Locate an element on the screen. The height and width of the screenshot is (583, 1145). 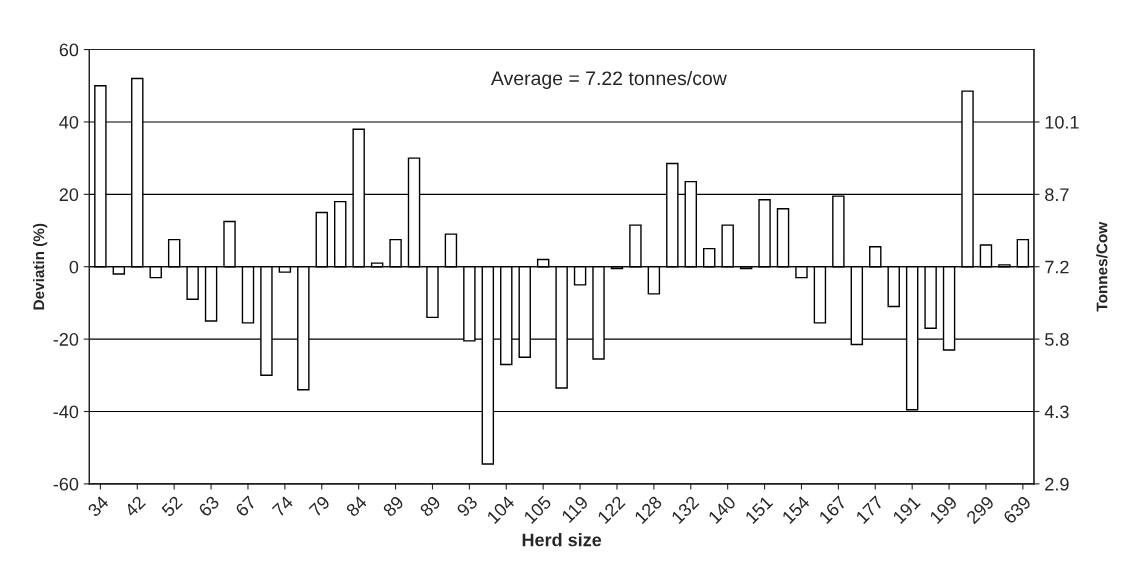
y2-tick-label: 2.9 is located at coordinates (1057, 484).